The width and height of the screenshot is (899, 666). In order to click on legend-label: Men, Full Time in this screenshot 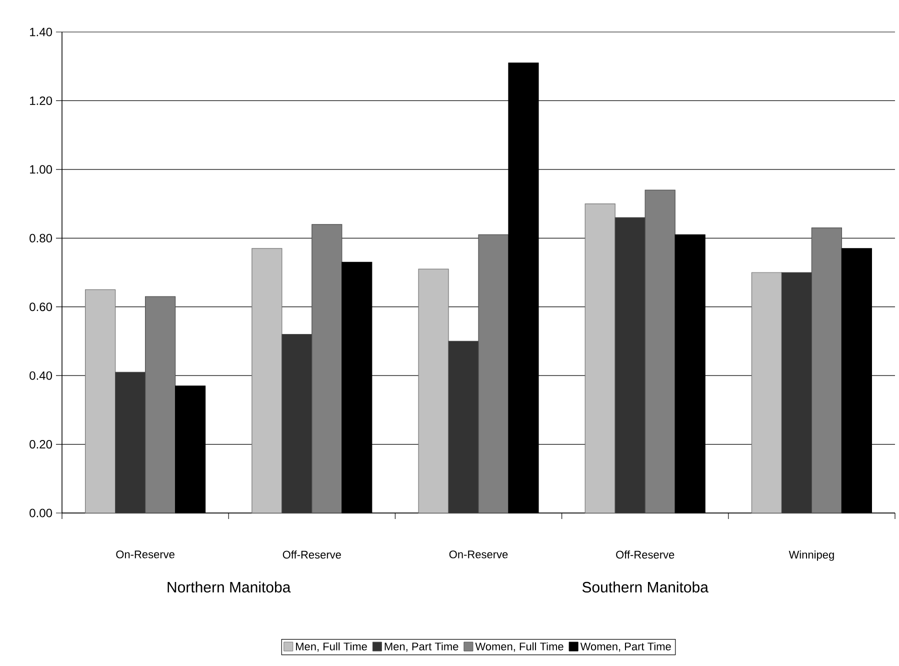, I will do `click(331, 647)`.